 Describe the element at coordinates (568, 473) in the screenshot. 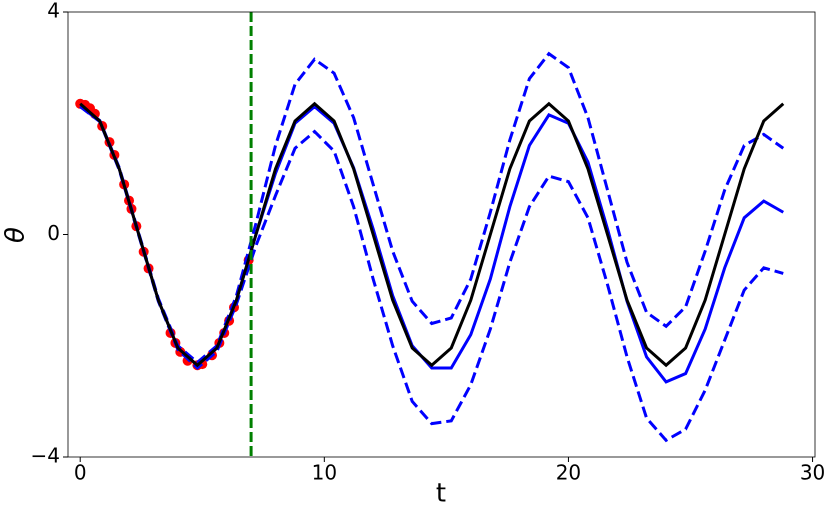

I see `x-tick-label: 20` at that location.